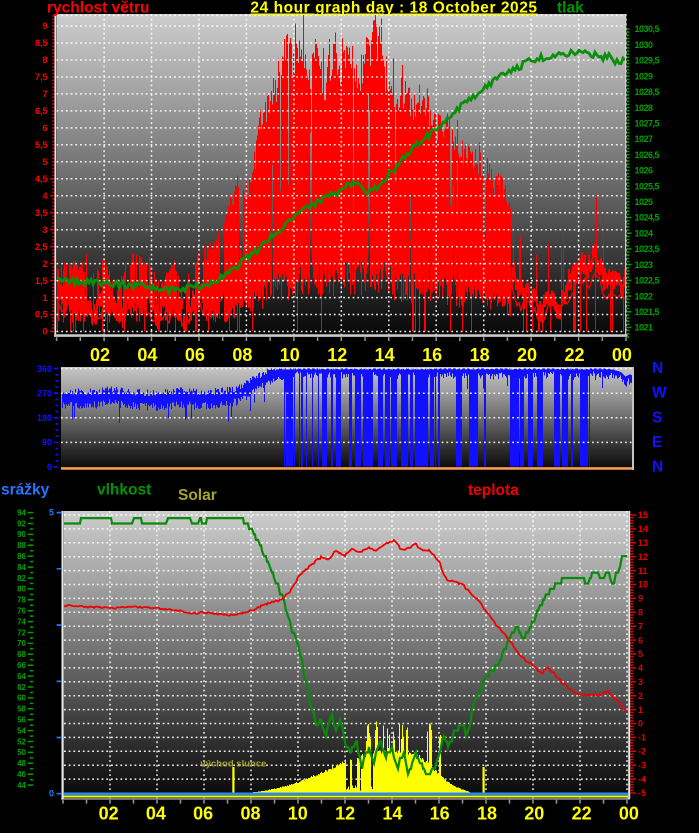  I want to click on svg-text: 88, so click(21, 545).